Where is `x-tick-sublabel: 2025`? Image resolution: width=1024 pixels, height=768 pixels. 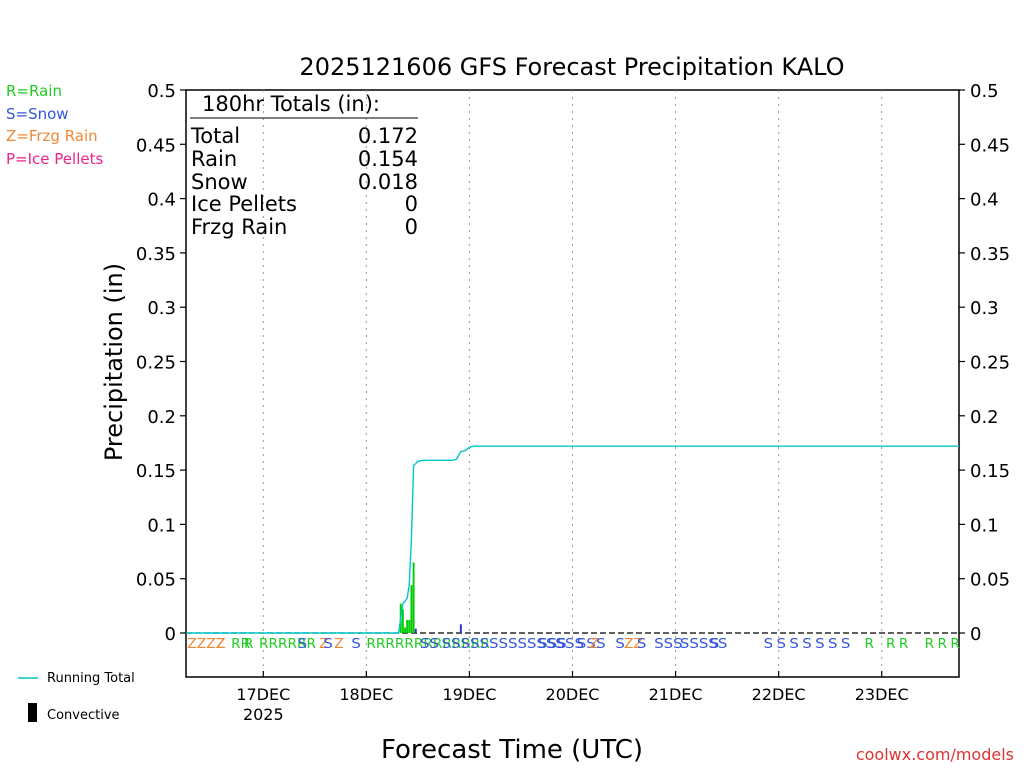
x-tick-sublabel: 2025 is located at coordinates (263, 714).